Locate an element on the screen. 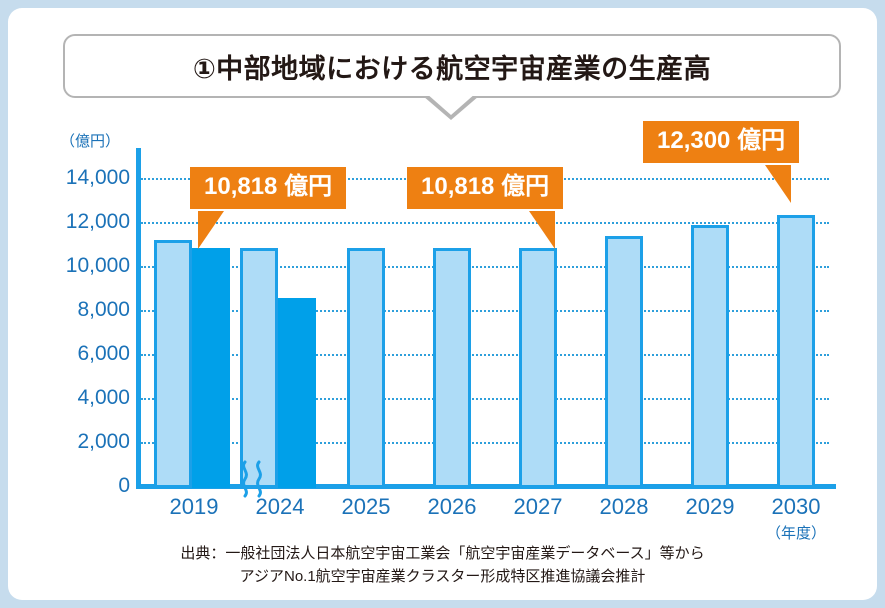 The image size is (885, 608). callout-2019: 10,818 億円 is located at coordinates (268, 208).